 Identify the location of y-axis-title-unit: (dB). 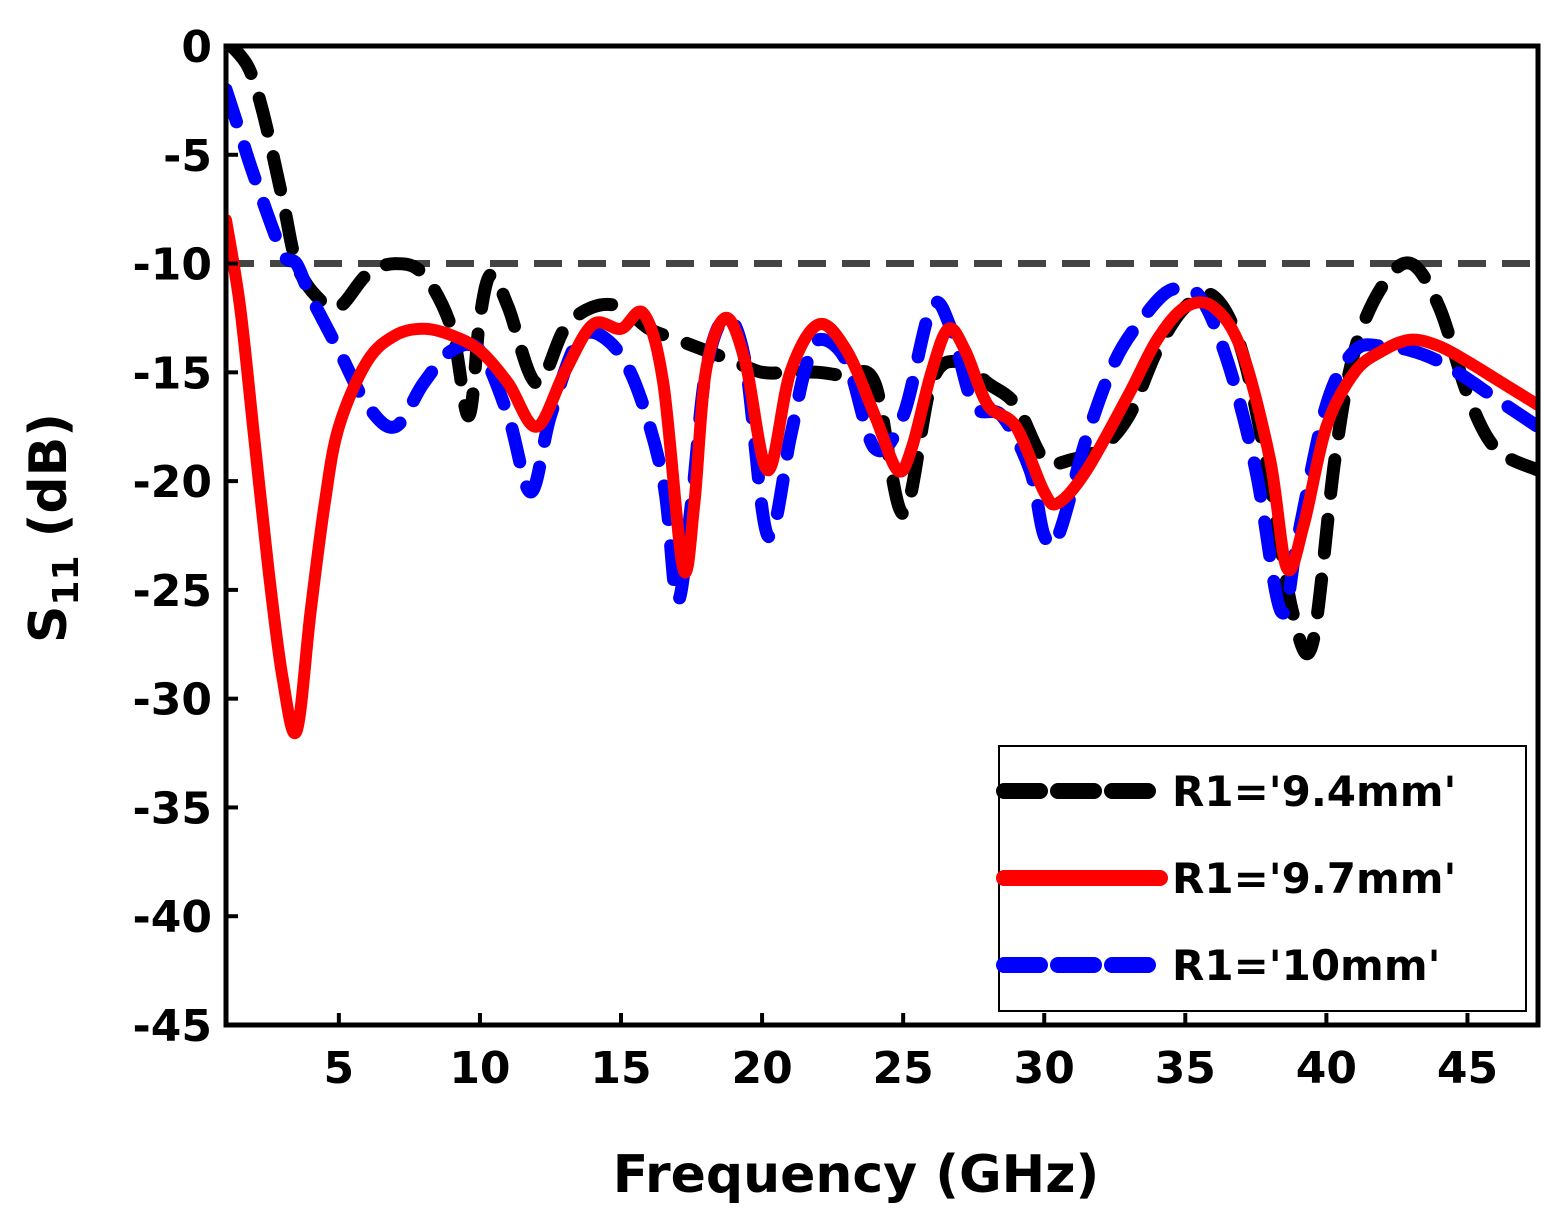
(49, 484).